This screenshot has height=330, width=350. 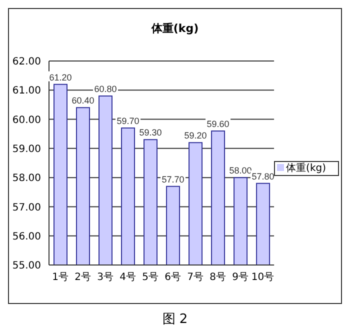 I want to click on chart-title: 体重(kg), so click(x=175, y=29).